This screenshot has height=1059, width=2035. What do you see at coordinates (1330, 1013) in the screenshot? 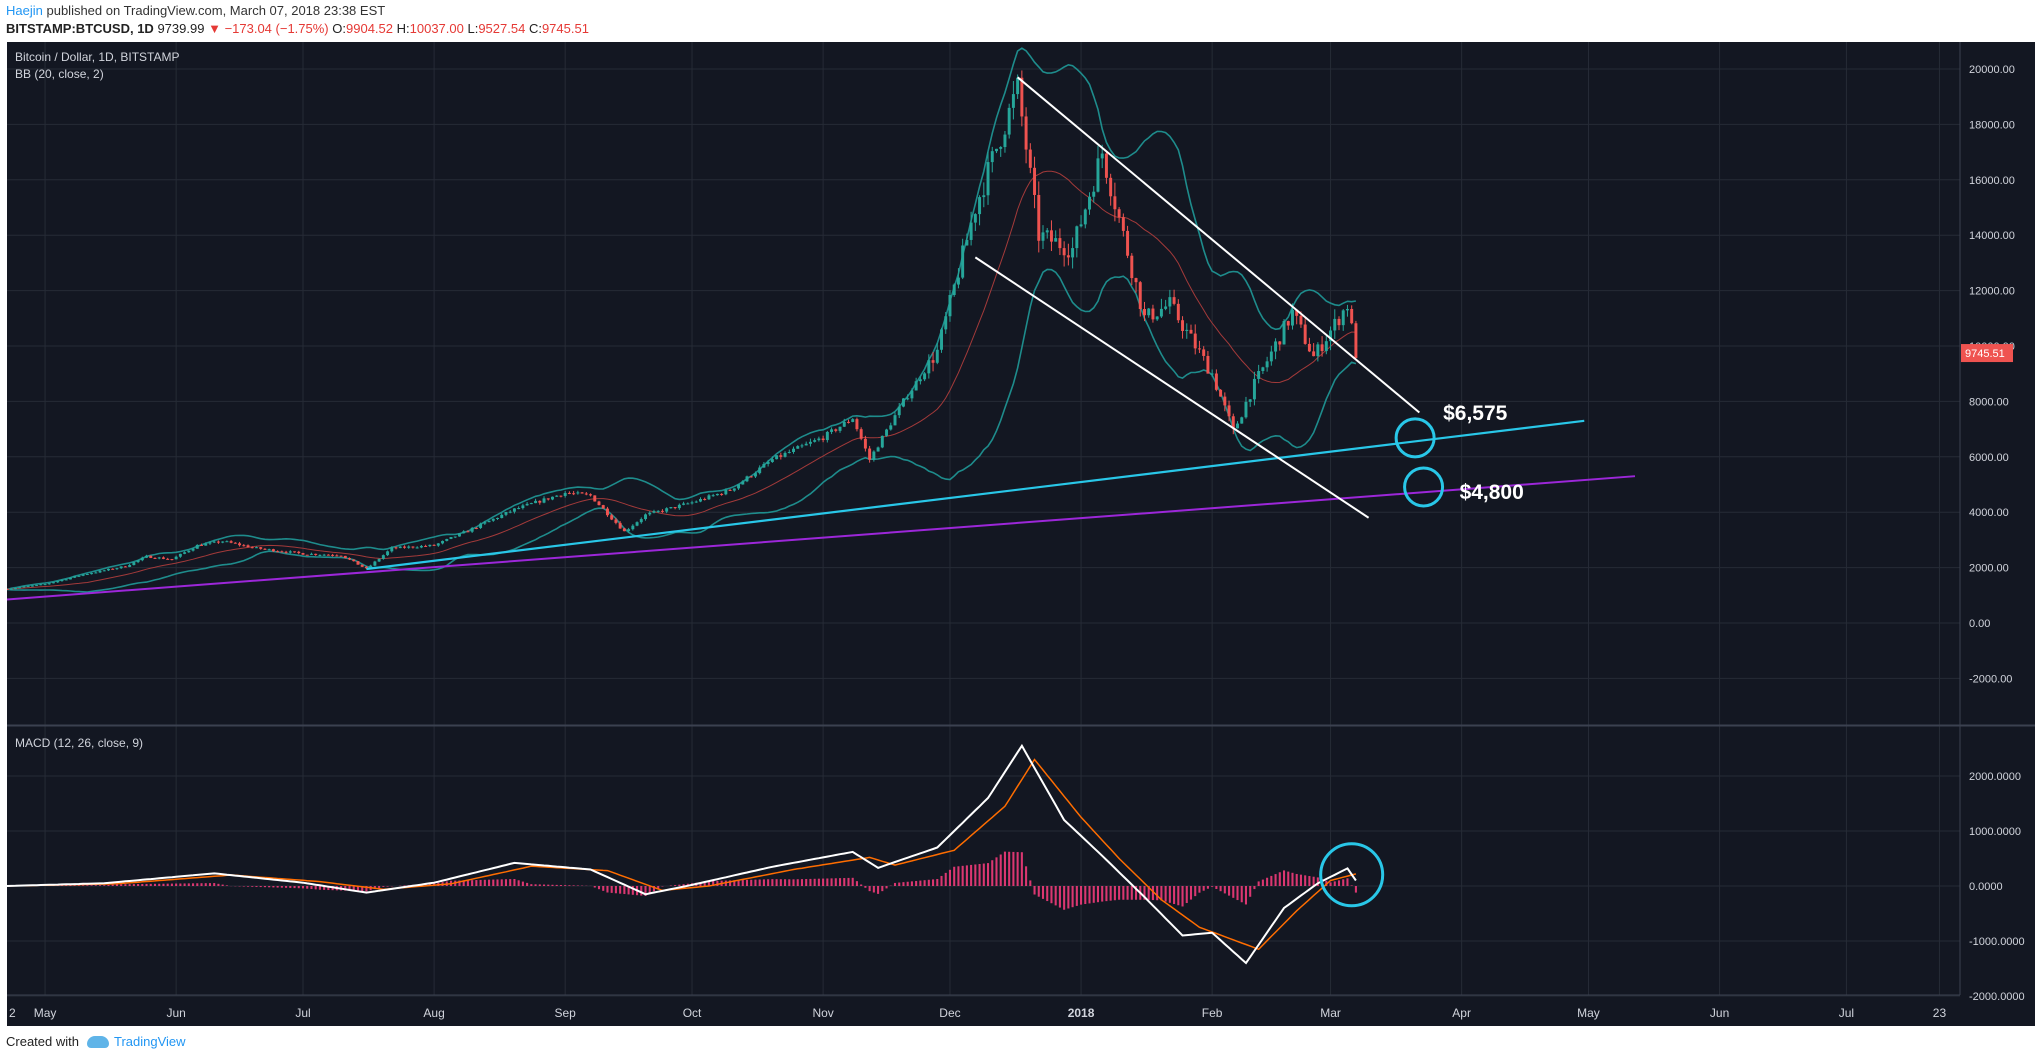
I see `x-tick-label: Mar` at bounding box center [1330, 1013].